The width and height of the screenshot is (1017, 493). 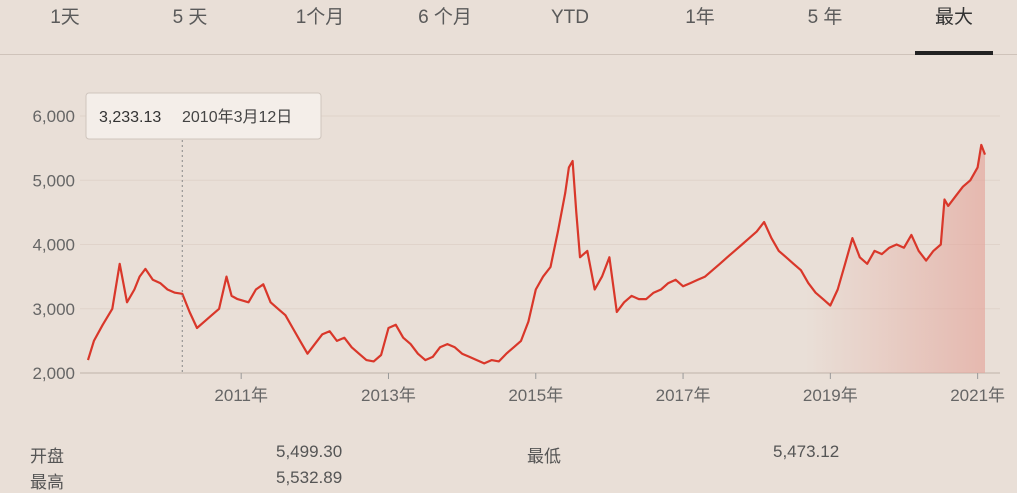 I want to click on tooltip-date: 2010年3月12日, so click(x=237, y=117).